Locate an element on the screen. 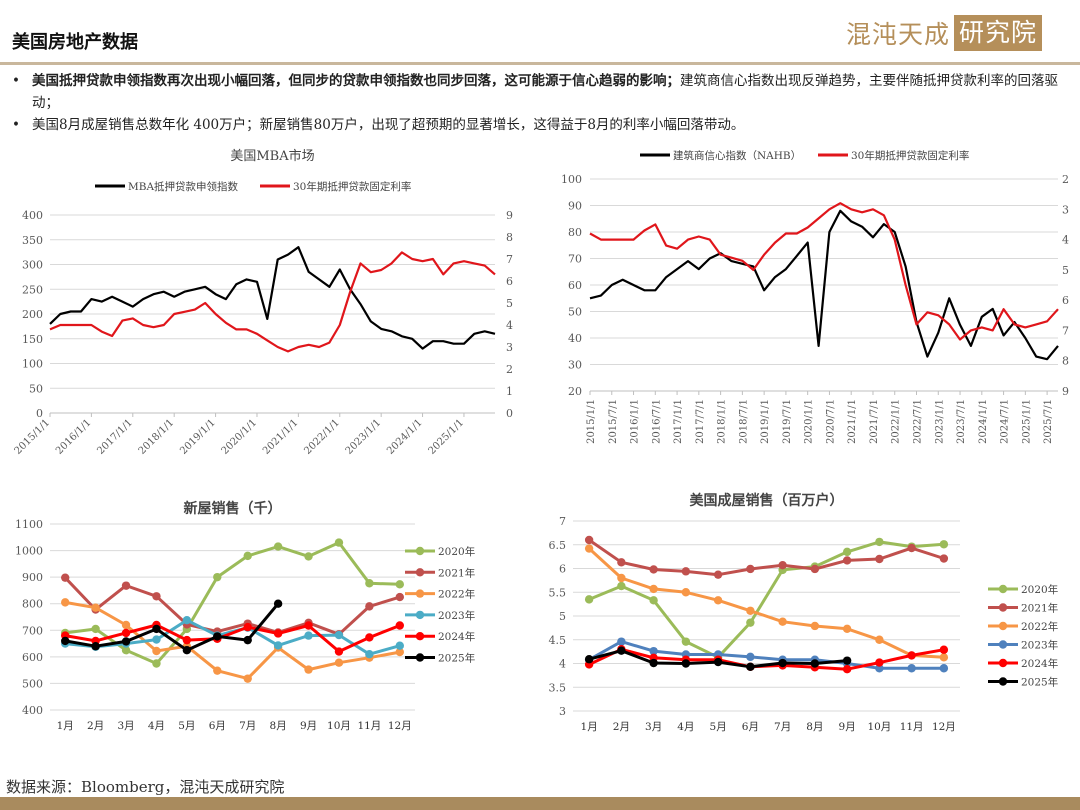 The image size is (1080, 810). legend-label: 2020年 is located at coordinates (456, 551).